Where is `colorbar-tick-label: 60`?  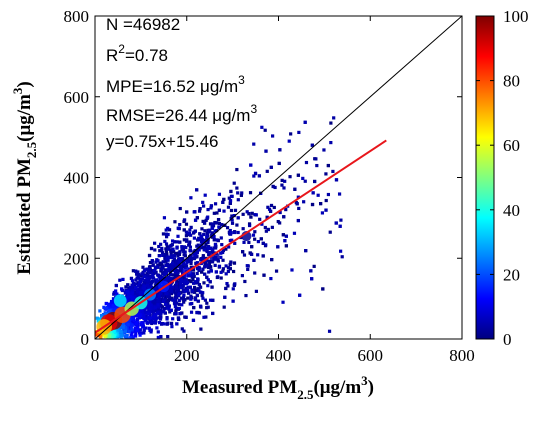
colorbar-tick-label: 60 is located at coordinates (511, 145).